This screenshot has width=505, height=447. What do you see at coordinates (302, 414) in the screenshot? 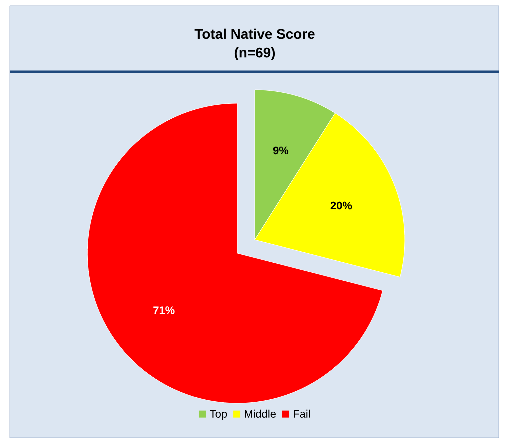
I see `legend-label: Fail` at bounding box center [302, 414].